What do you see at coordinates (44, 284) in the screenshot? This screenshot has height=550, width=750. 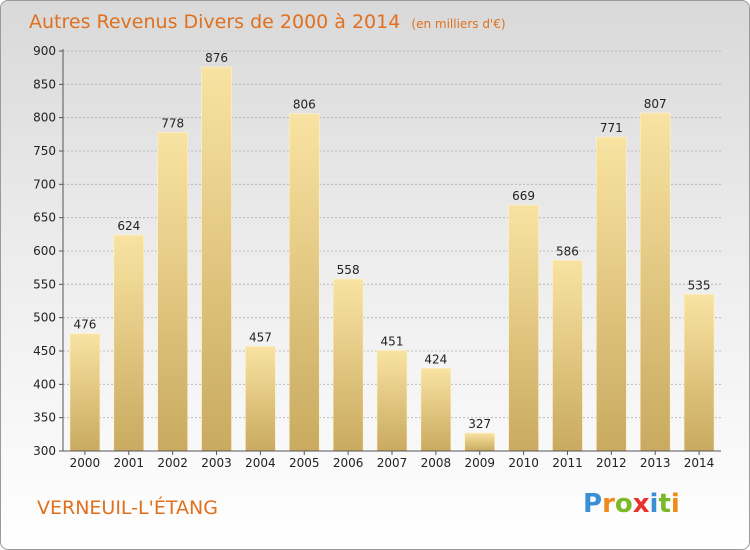 I see `y-tick-label: 550` at bounding box center [44, 284].